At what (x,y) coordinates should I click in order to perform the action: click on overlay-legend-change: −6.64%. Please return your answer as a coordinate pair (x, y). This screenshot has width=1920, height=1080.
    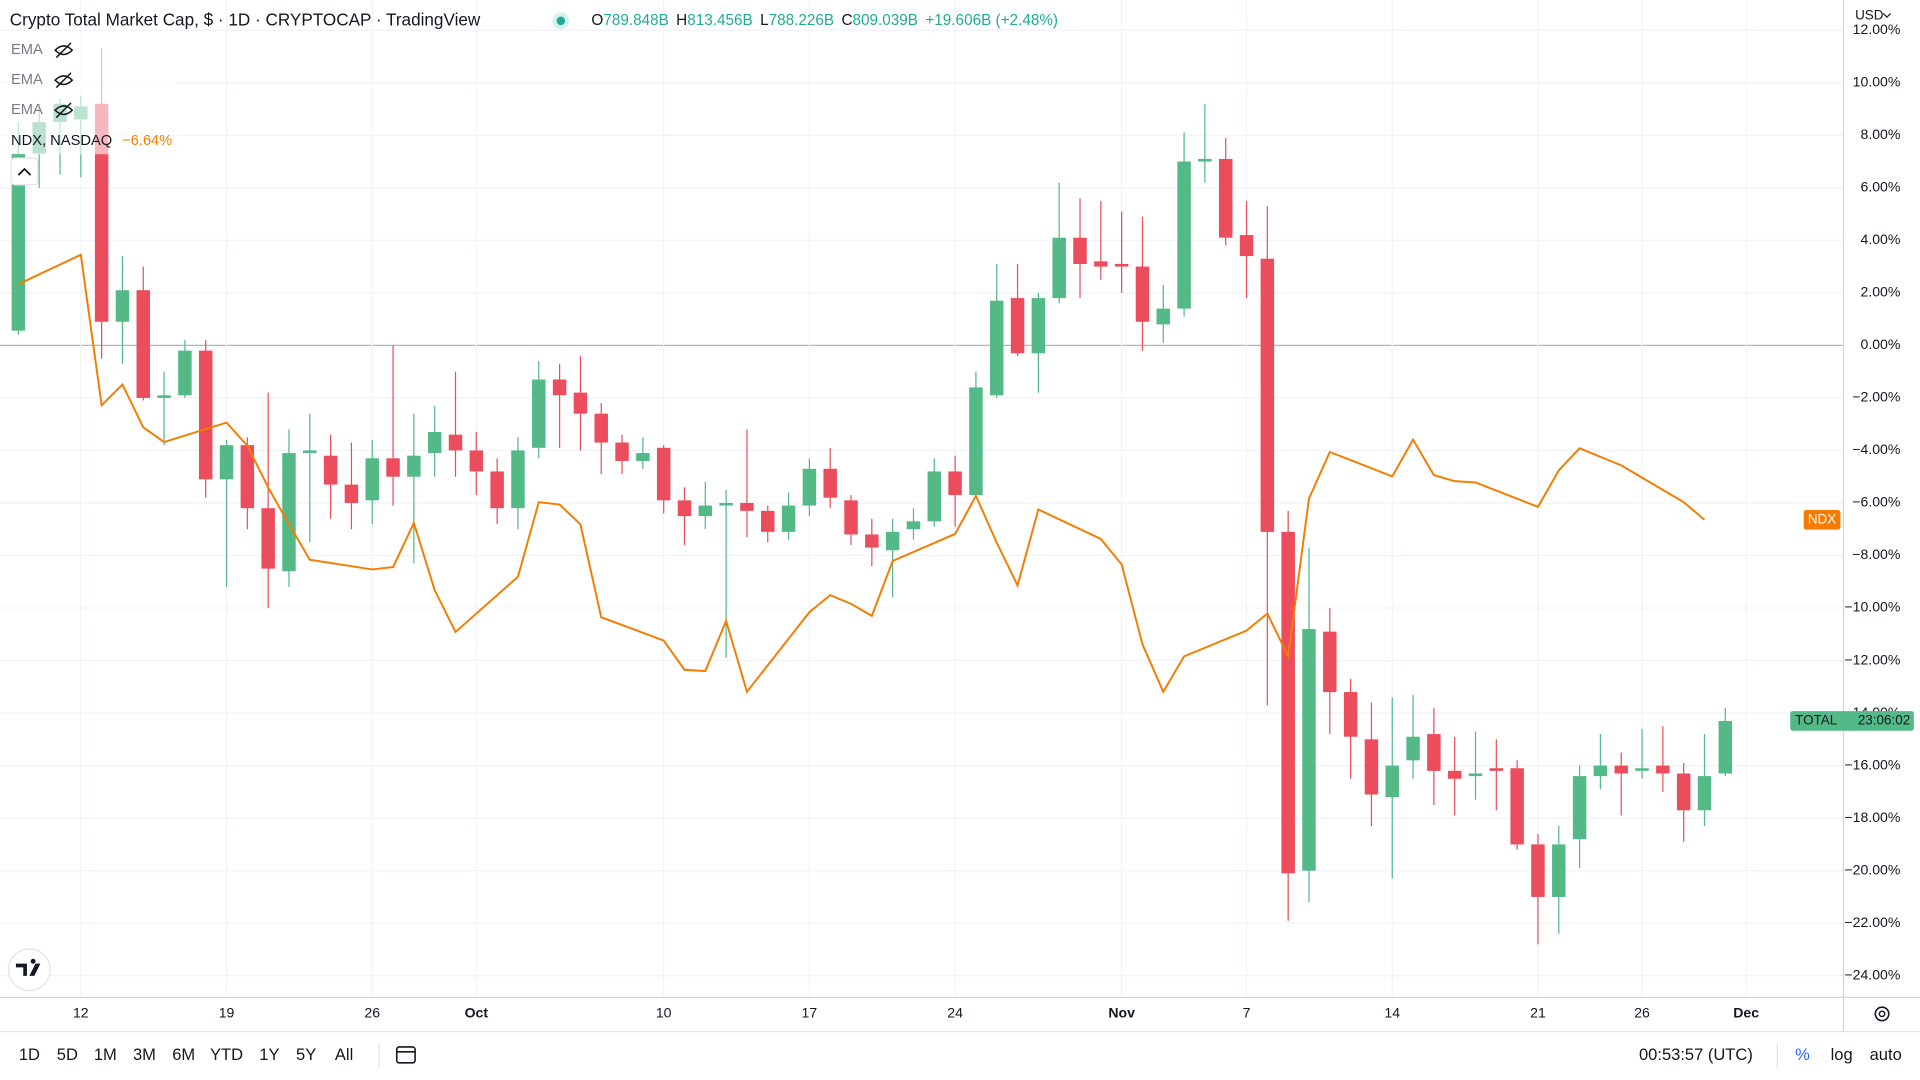
    Looking at the image, I should click on (147, 141).